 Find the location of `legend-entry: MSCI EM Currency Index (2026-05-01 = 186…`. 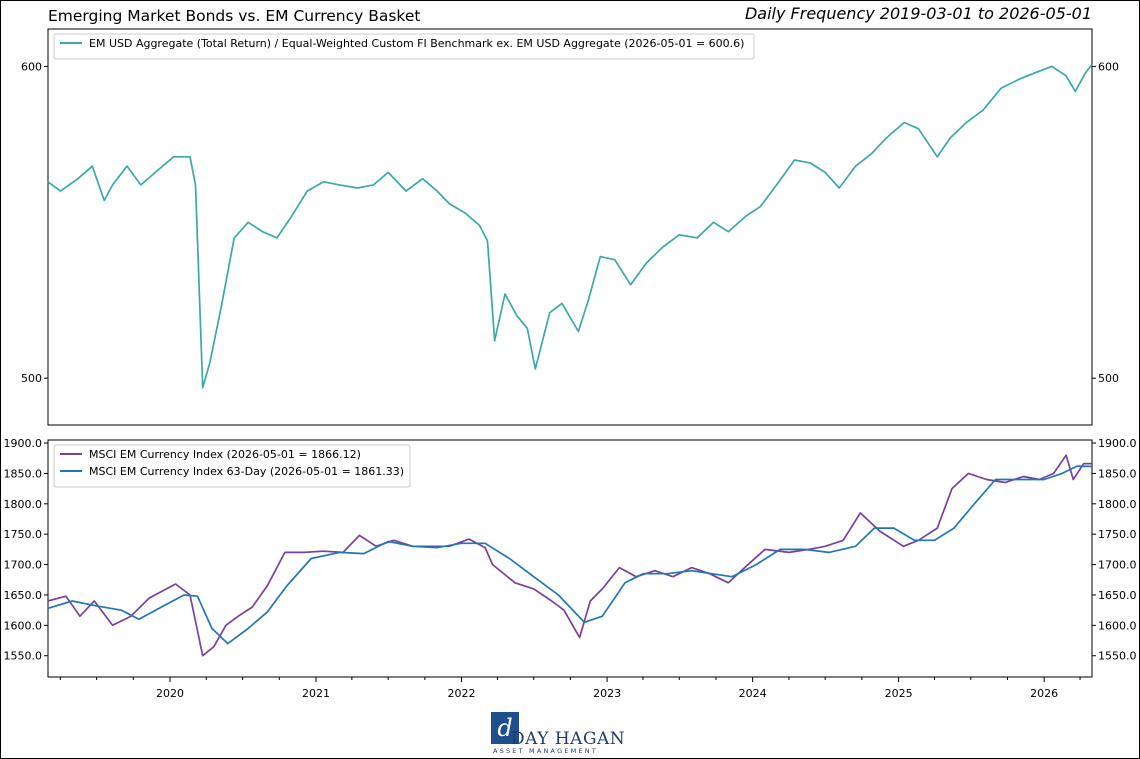

legend-entry: MSCI EM Currency Index (2026-05-01 = 186… is located at coordinates (225, 454).